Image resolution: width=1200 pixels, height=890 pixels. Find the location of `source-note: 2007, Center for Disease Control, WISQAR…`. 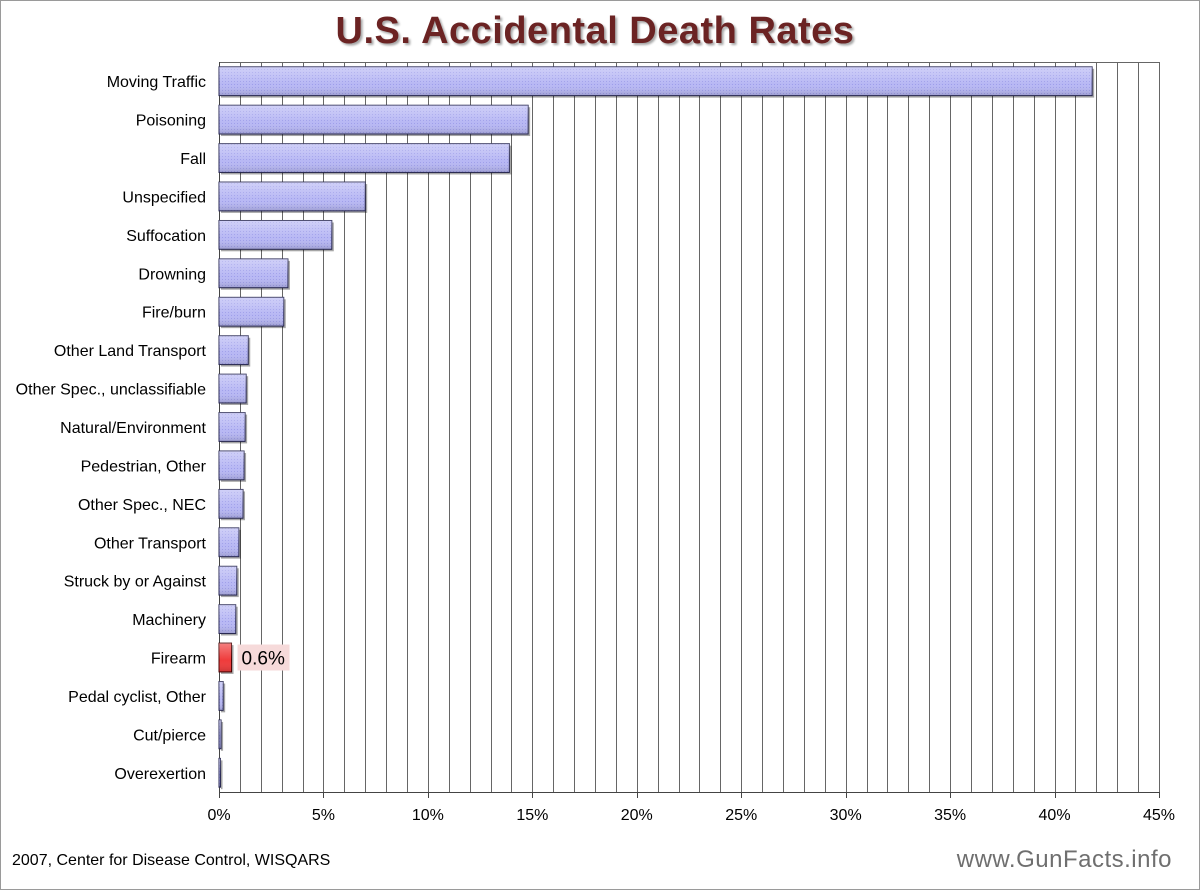

source-note: 2007, Center for Disease Control, WISQAR… is located at coordinates (171, 860).